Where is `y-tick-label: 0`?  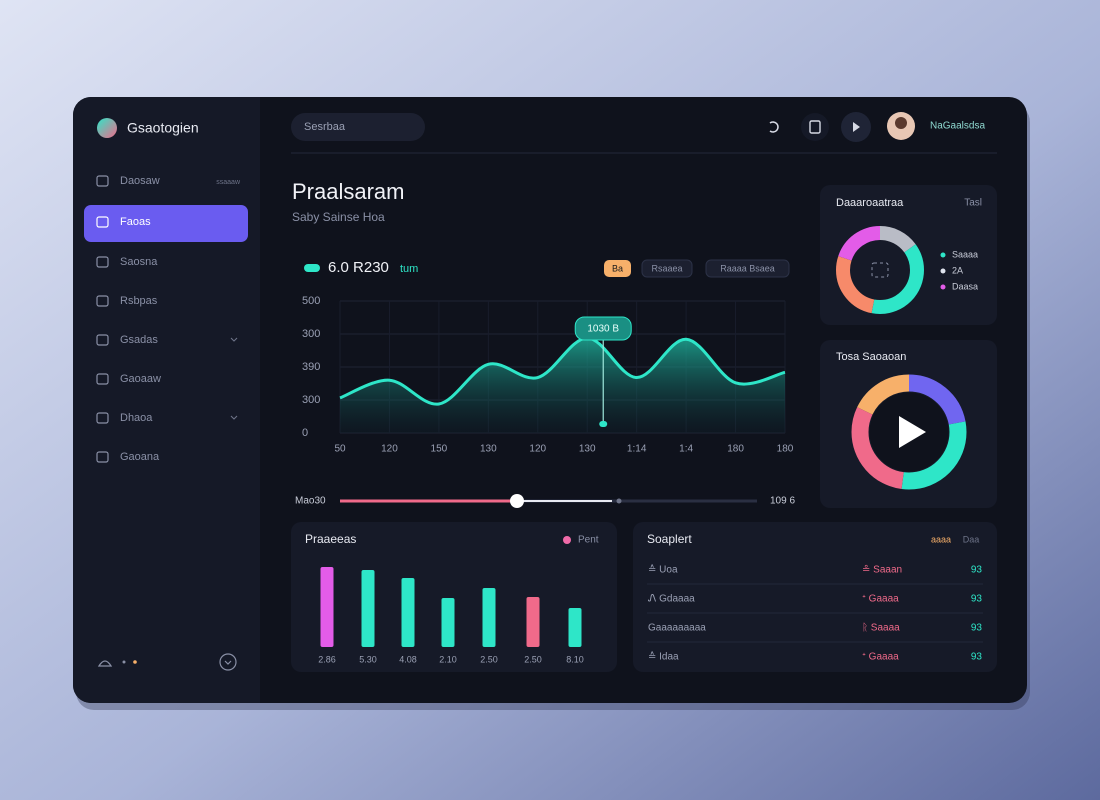 y-tick-label: 0 is located at coordinates (305, 433).